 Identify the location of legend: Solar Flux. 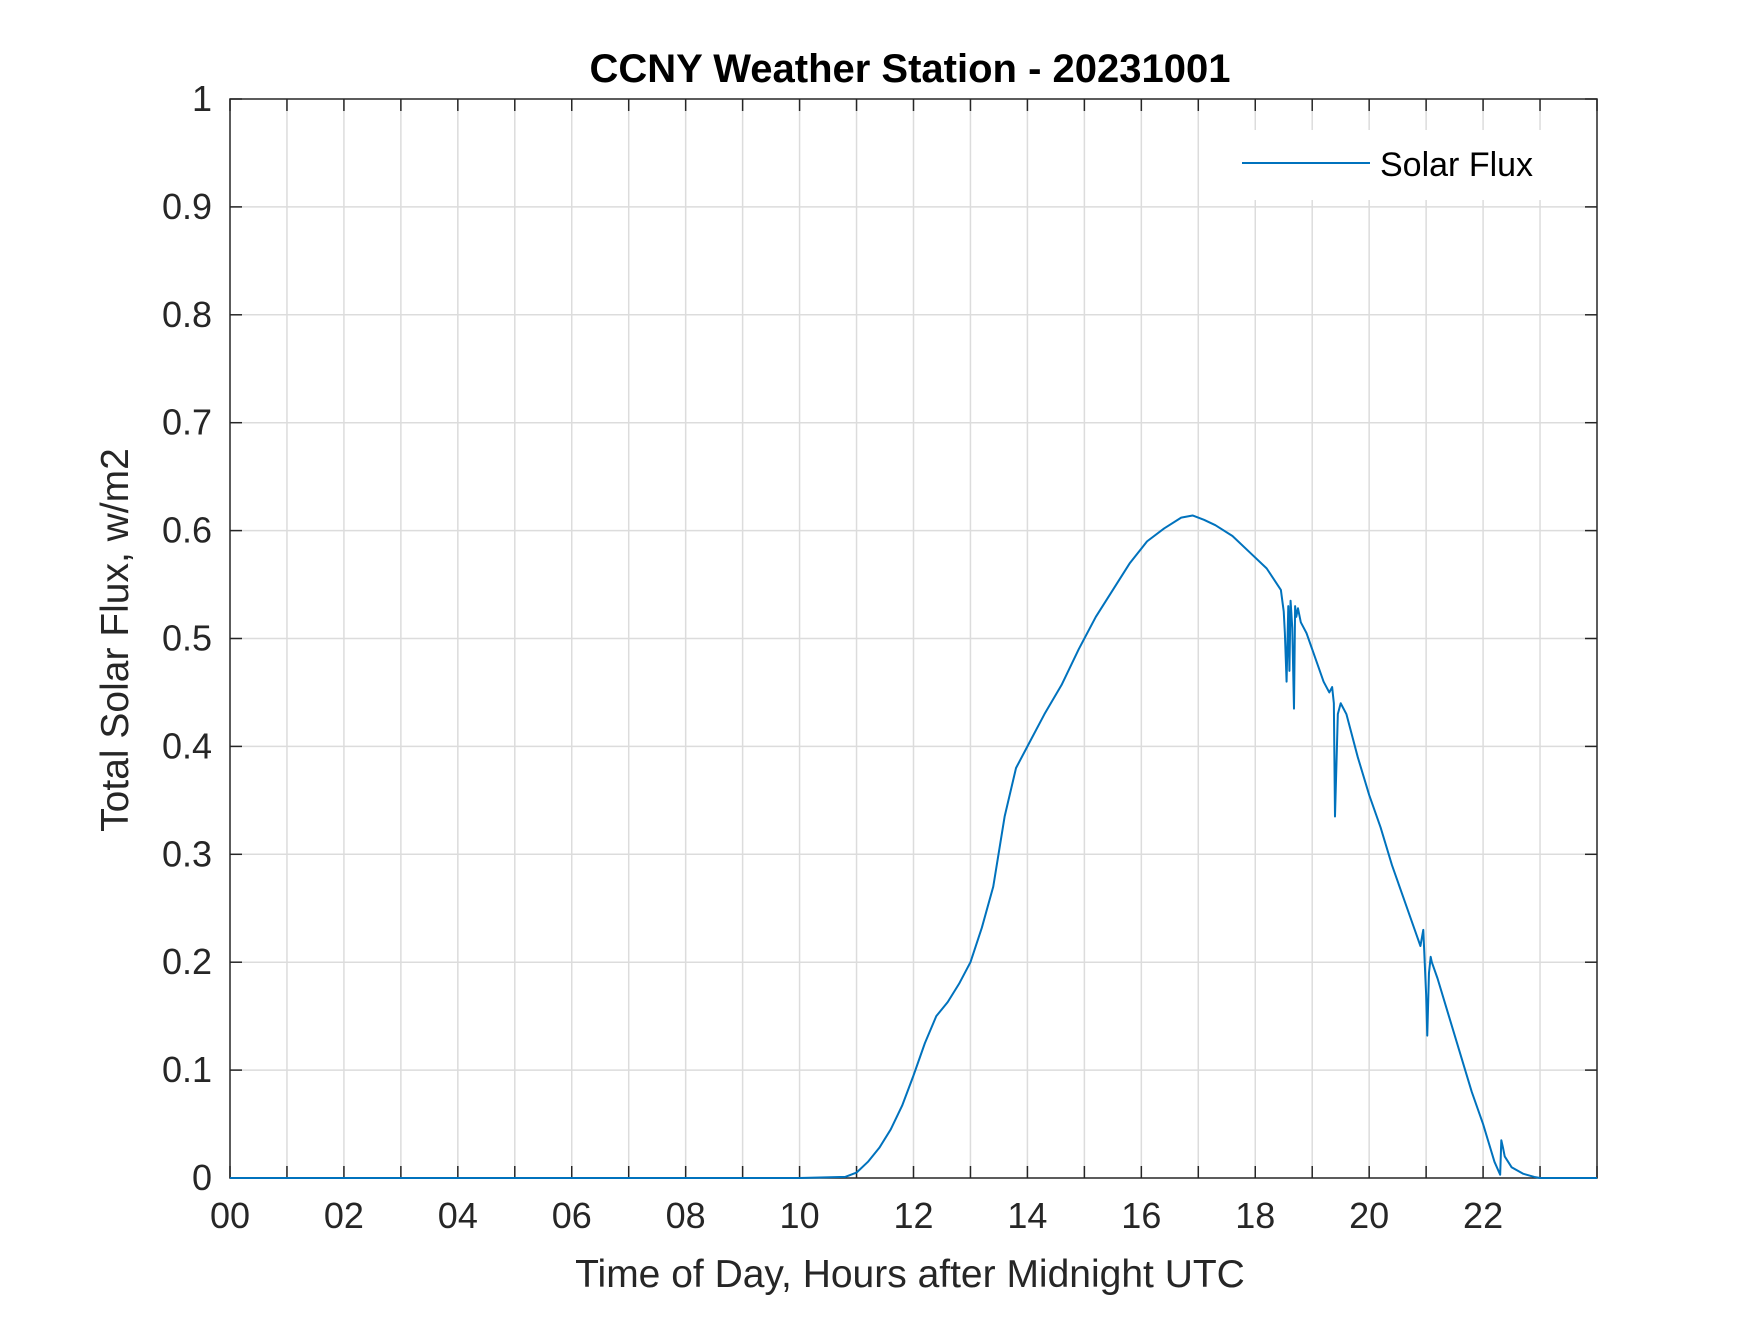
(1385, 165).